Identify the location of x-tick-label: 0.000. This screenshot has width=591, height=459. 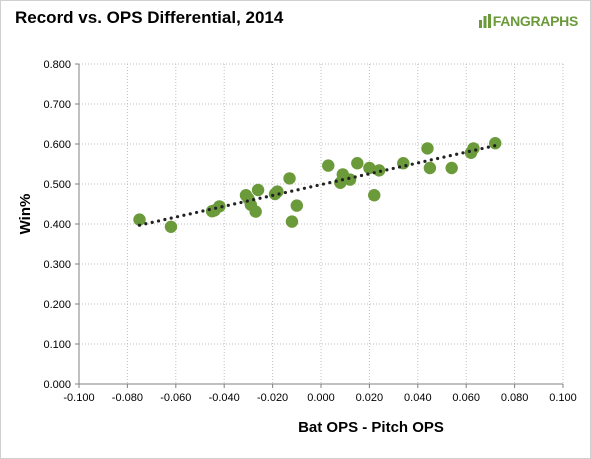
(321, 398).